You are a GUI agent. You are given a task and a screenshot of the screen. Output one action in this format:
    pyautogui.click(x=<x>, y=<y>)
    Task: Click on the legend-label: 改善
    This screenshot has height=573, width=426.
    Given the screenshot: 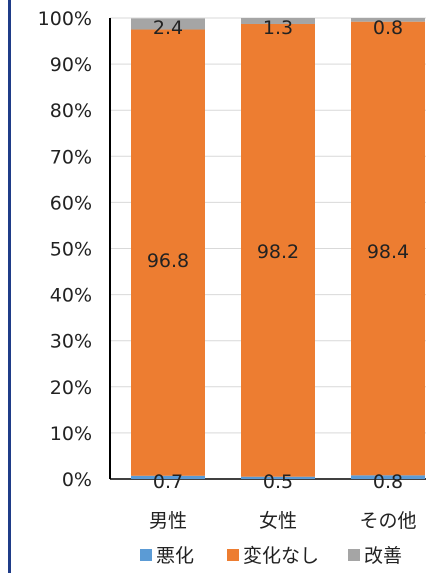 What is the action you would take?
    pyautogui.click(x=383, y=556)
    